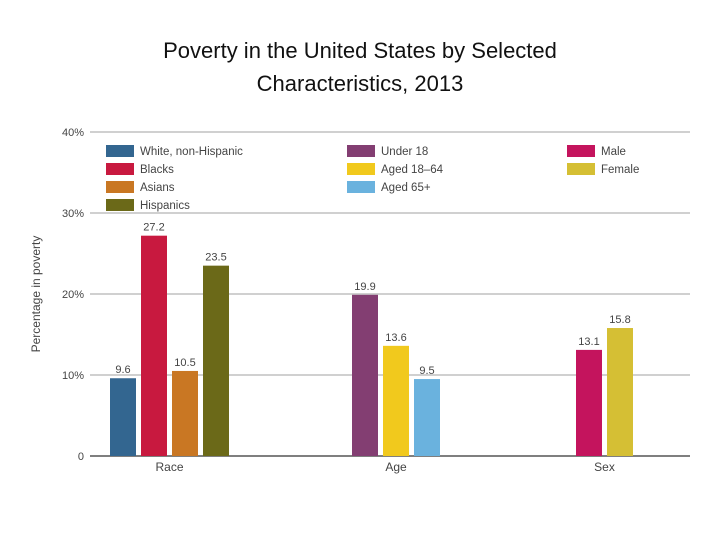  What do you see at coordinates (588, 342) in the screenshot?
I see `data-label: 13.1` at bounding box center [588, 342].